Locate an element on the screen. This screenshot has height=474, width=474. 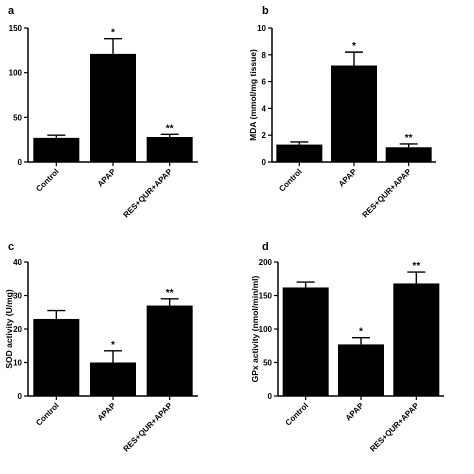
panel-letter: b is located at coordinates (265, 11).